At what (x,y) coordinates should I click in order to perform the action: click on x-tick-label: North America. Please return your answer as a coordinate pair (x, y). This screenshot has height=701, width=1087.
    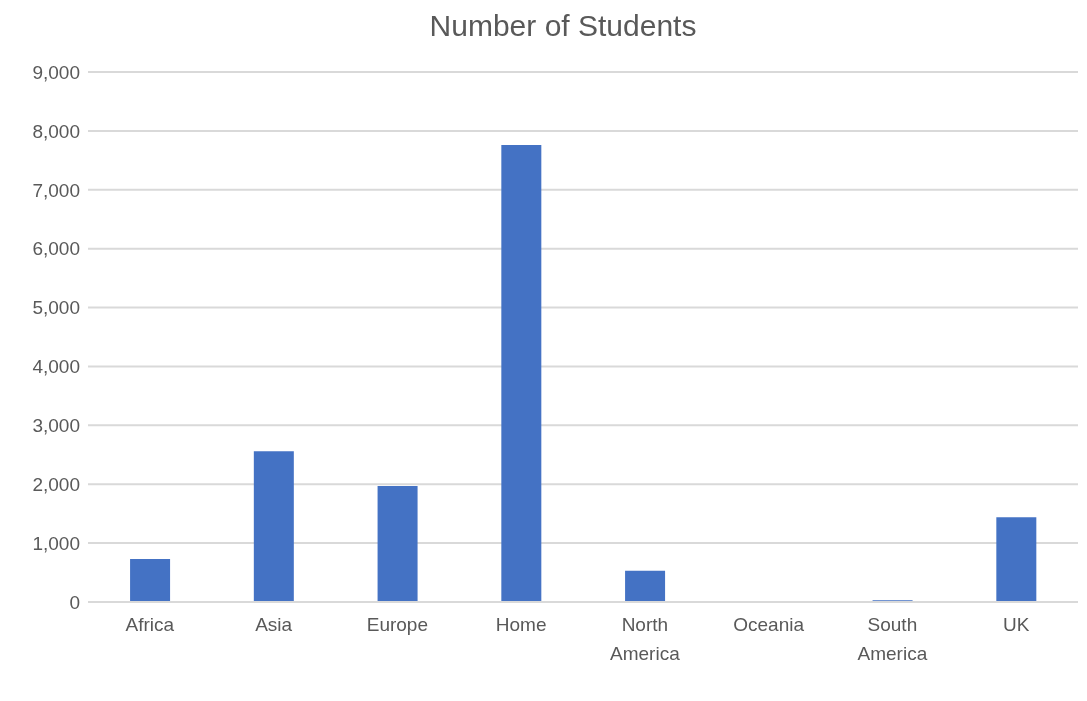
    Looking at the image, I should click on (645, 639).